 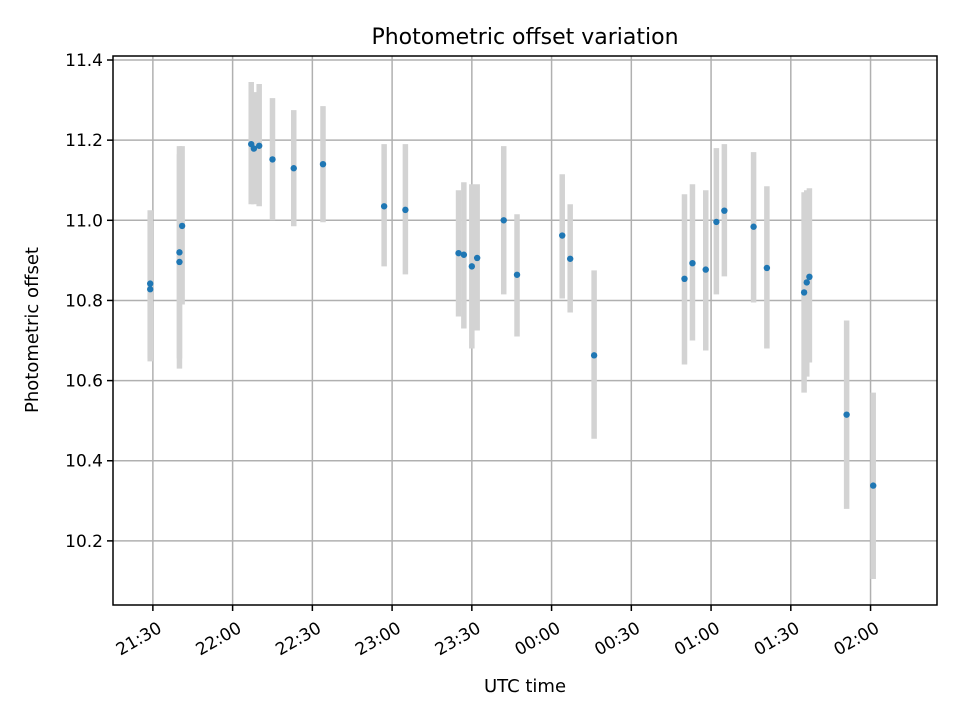 I want to click on y-axis-ticks: 10.2 10.4 10.6 10.8 11.0 11.2 11.4, so click(x=89, y=301).